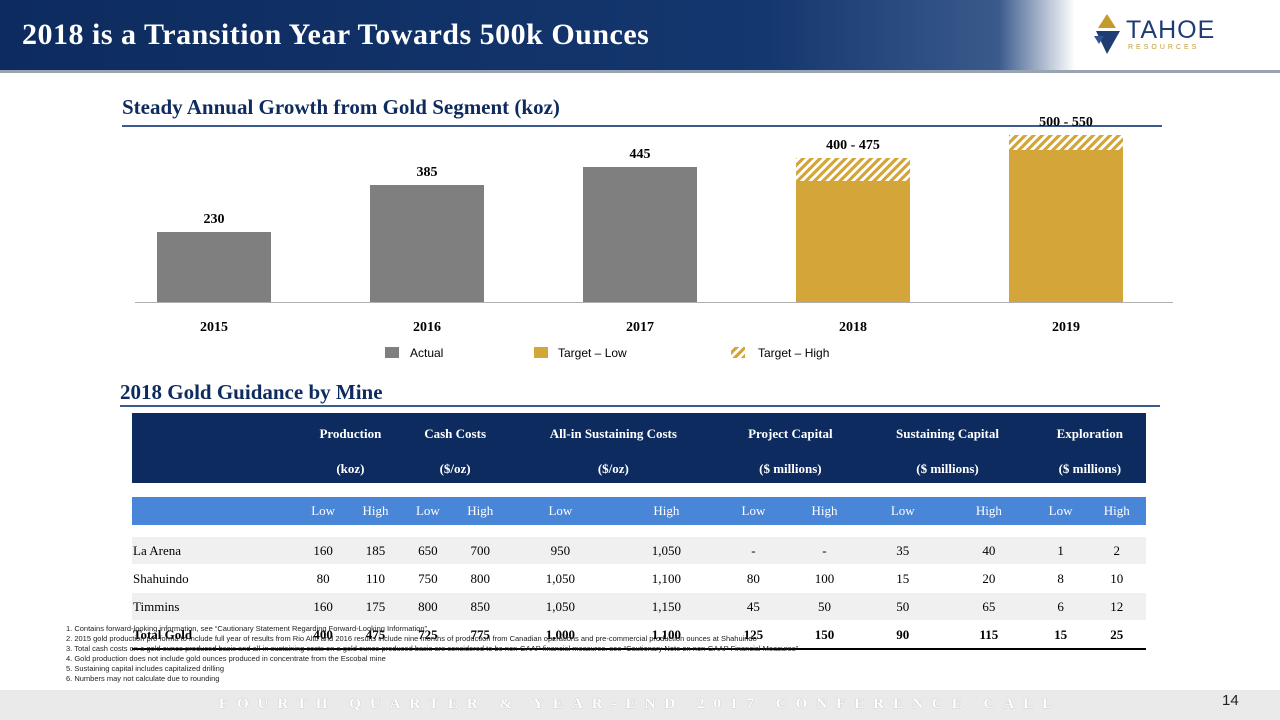 This screenshot has height=720, width=1280. I want to click on table-cell: 35, so click(903, 551).